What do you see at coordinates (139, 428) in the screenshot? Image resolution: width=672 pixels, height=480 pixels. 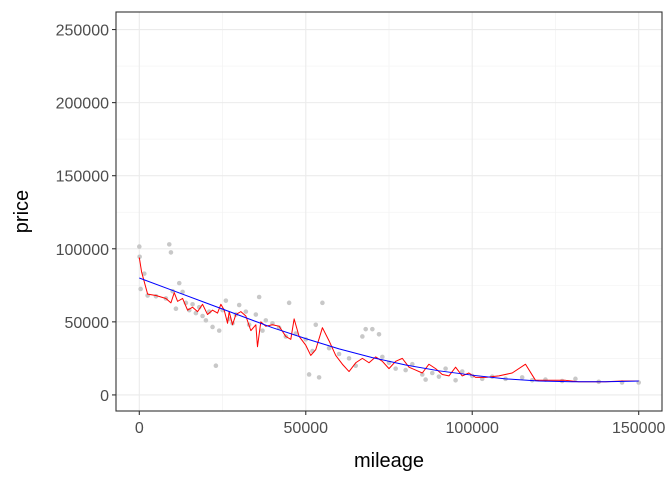 I see `x-tick-label: 0` at bounding box center [139, 428].